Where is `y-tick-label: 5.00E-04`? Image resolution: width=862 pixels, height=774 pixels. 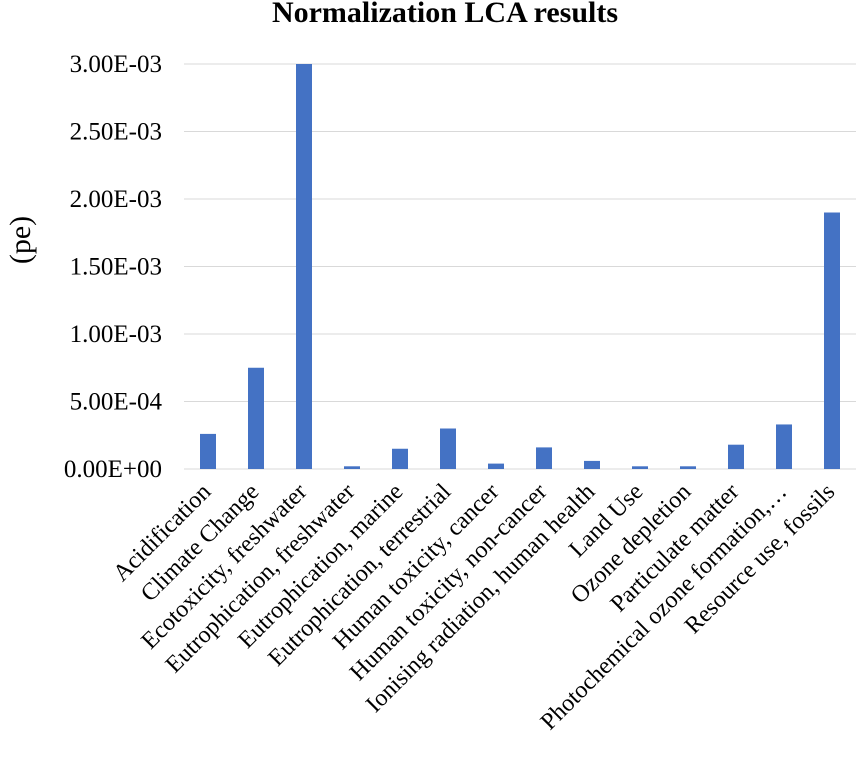
y-tick-label: 5.00E-04 is located at coordinates (116, 402).